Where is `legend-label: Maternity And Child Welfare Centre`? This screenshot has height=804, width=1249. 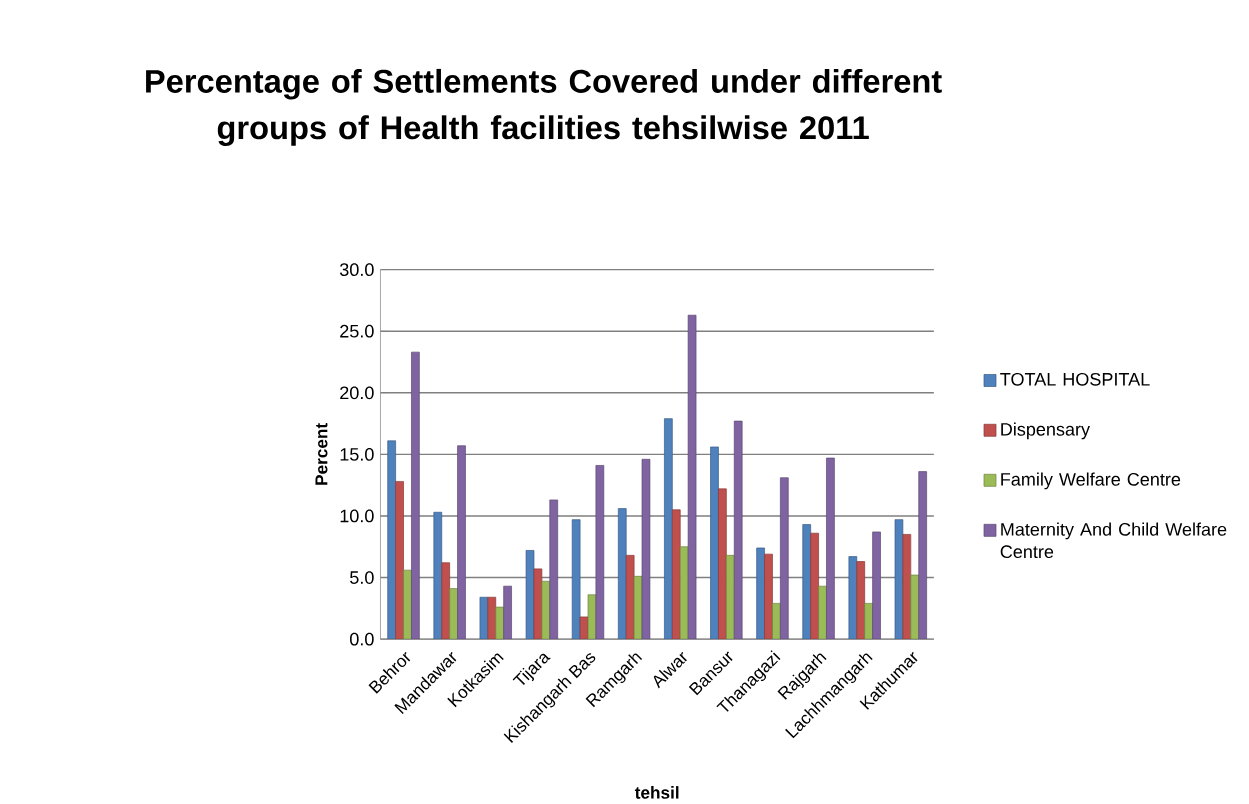 legend-label: Maternity And Child Welfare Centre is located at coordinates (1113, 540).